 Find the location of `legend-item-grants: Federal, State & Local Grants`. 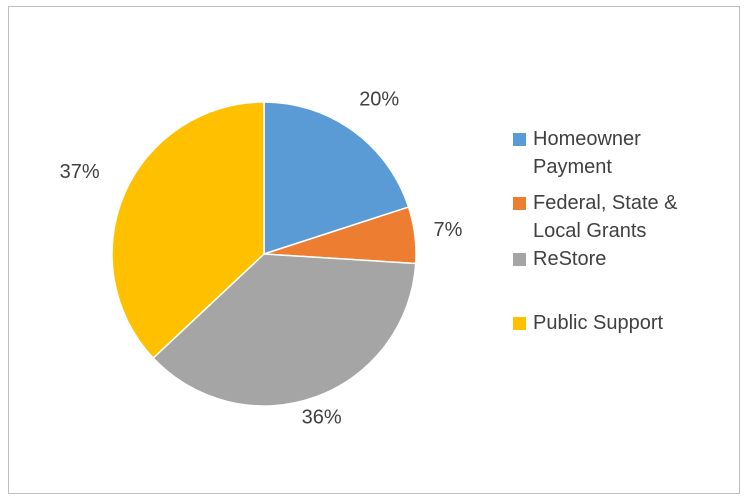

legend-item-grants: Federal, State & Local Grants is located at coordinates (625, 217).